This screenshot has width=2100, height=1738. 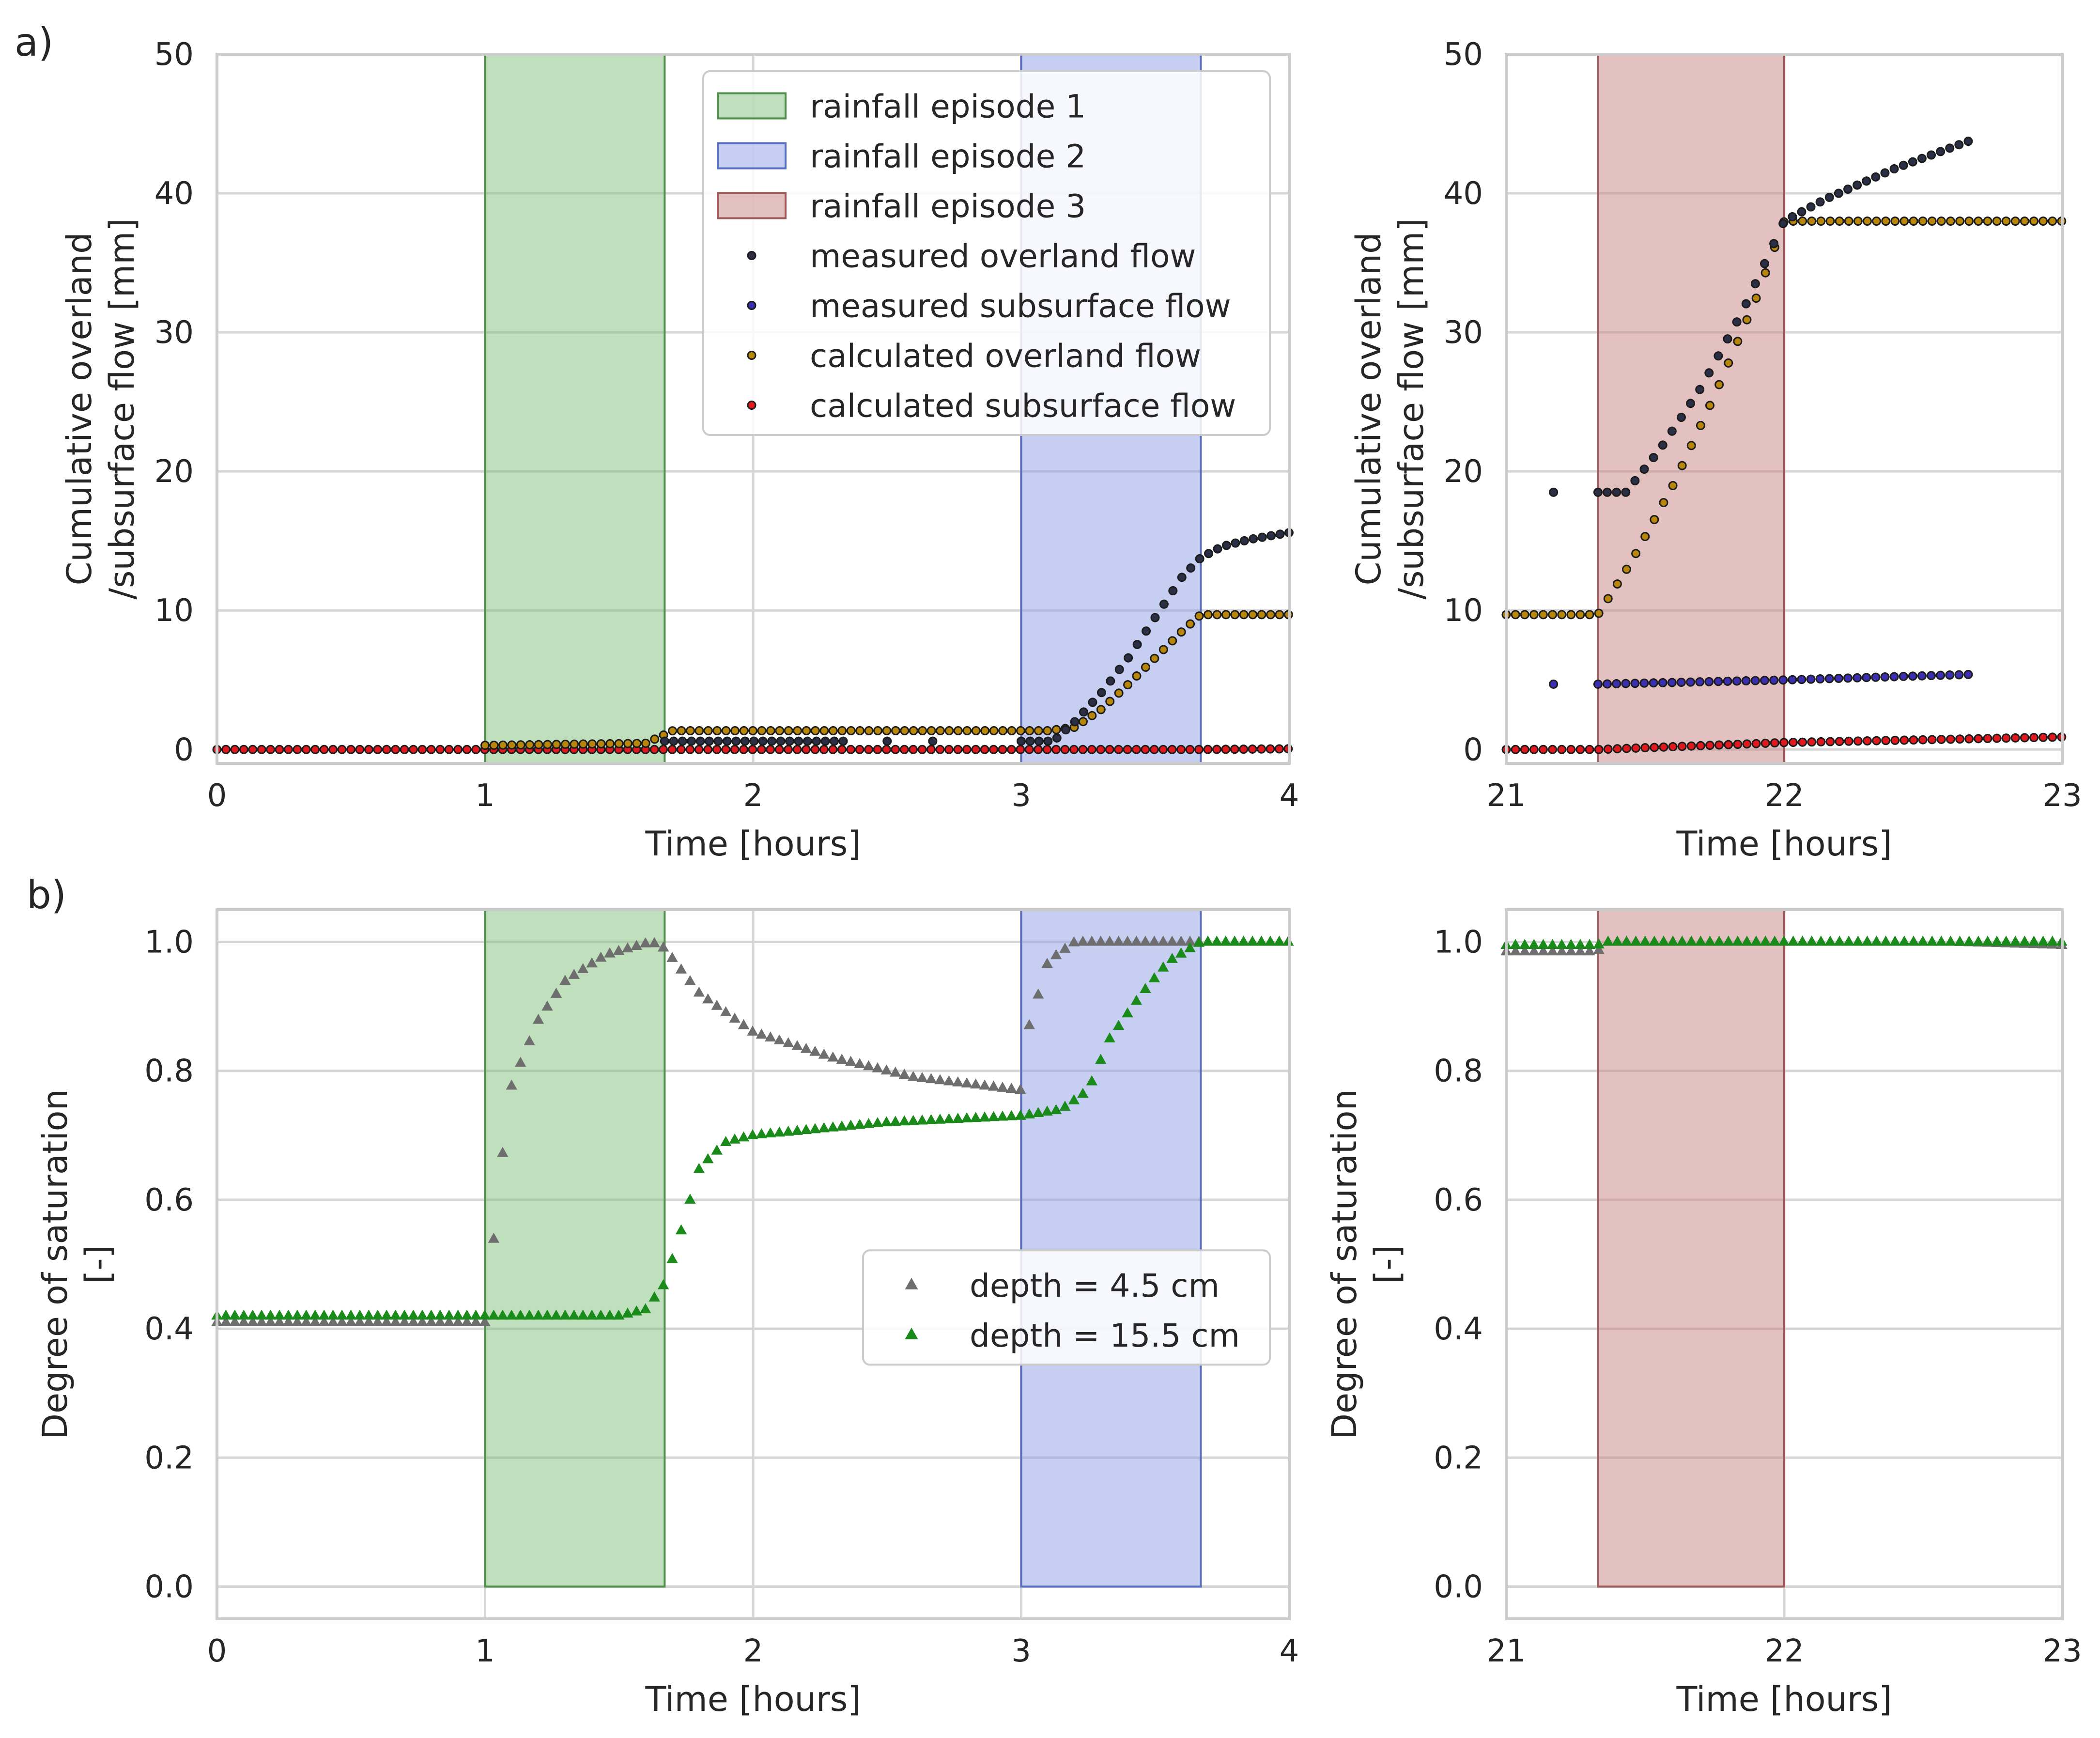 What do you see at coordinates (1023, 406) in the screenshot?
I see `legend-label: calculated subsurface flow` at bounding box center [1023, 406].